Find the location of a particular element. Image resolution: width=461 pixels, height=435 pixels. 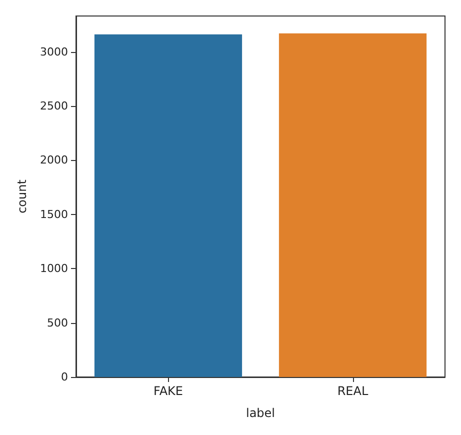

y-tick-label: 0 is located at coordinates (64, 377).